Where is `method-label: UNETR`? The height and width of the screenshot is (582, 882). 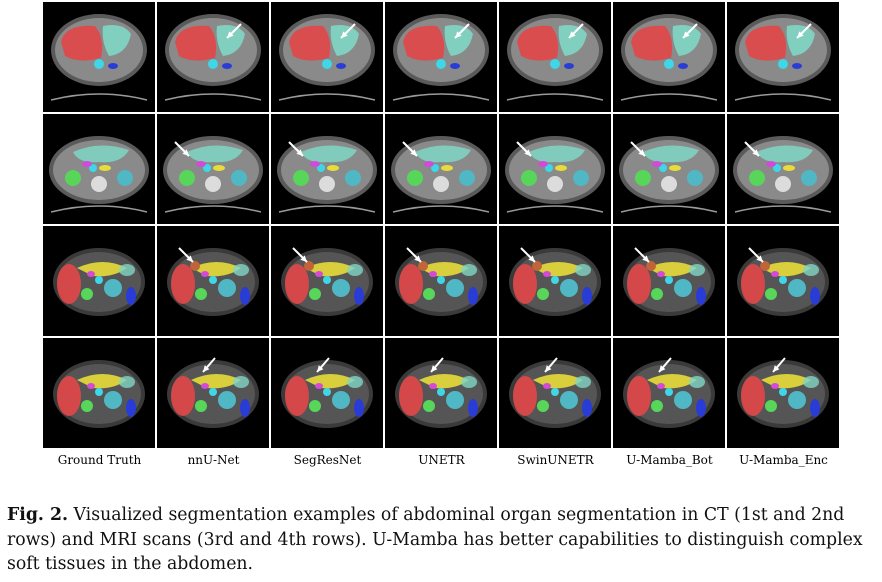 method-label: UNETR is located at coordinates (441, 460).